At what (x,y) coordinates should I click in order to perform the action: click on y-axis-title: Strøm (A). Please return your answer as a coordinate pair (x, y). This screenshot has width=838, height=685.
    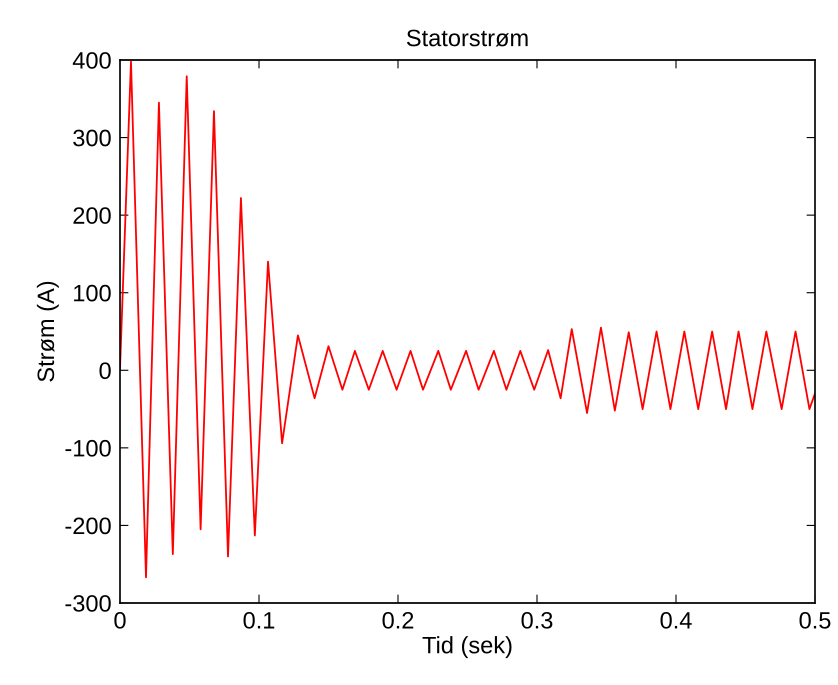
    Looking at the image, I should click on (47, 332).